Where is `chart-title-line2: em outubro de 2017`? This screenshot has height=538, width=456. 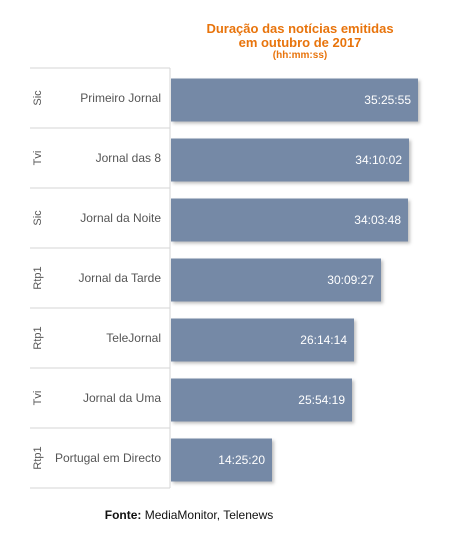
chart-title-line2: em outubro de 2017 is located at coordinates (300, 42).